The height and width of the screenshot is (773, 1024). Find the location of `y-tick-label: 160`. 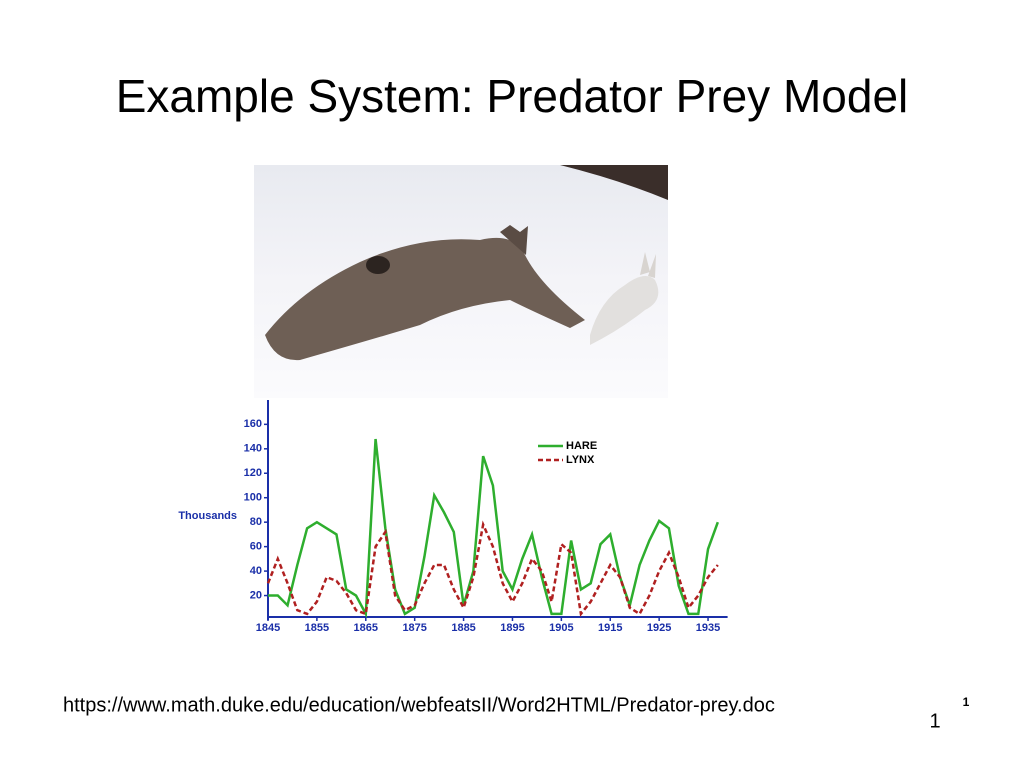

y-tick-label: 160 is located at coordinates (253, 424).